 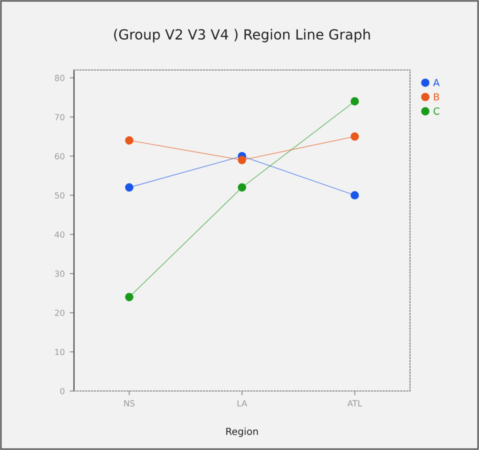 I want to click on y-tick-label: 60, so click(x=59, y=156).